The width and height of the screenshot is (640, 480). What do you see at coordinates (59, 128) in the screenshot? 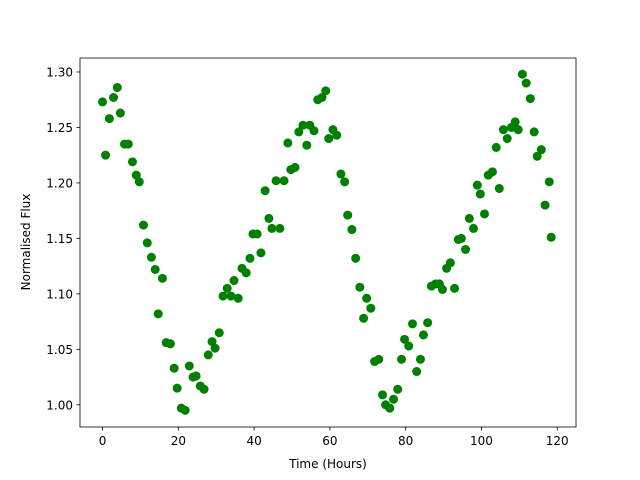
I see `y-tick-label: 1.25` at bounding box center [59, 128].